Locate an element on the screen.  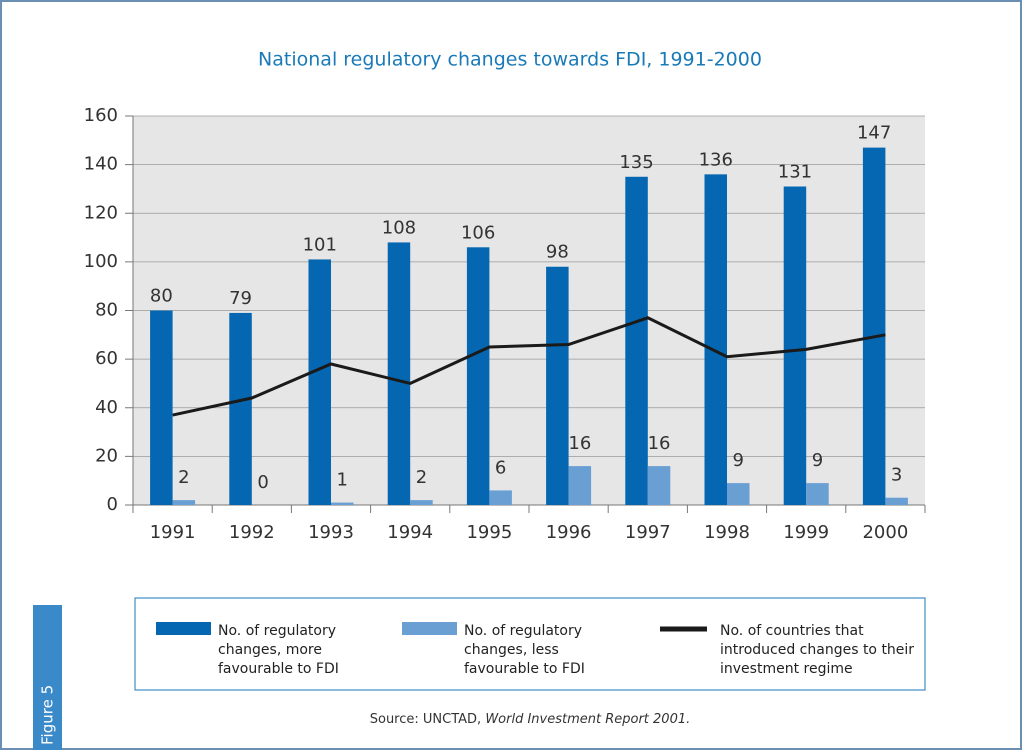
y-tick-label: 60 is located at coordinates (106, 358).